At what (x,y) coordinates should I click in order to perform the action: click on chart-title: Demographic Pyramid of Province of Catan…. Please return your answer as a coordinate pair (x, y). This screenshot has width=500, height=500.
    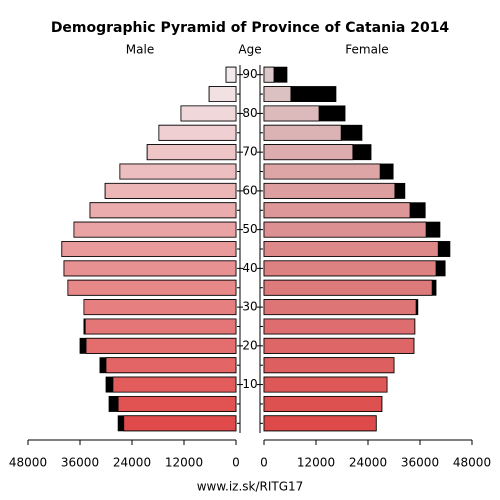
    Looking at the image, I should click on (250, 28).